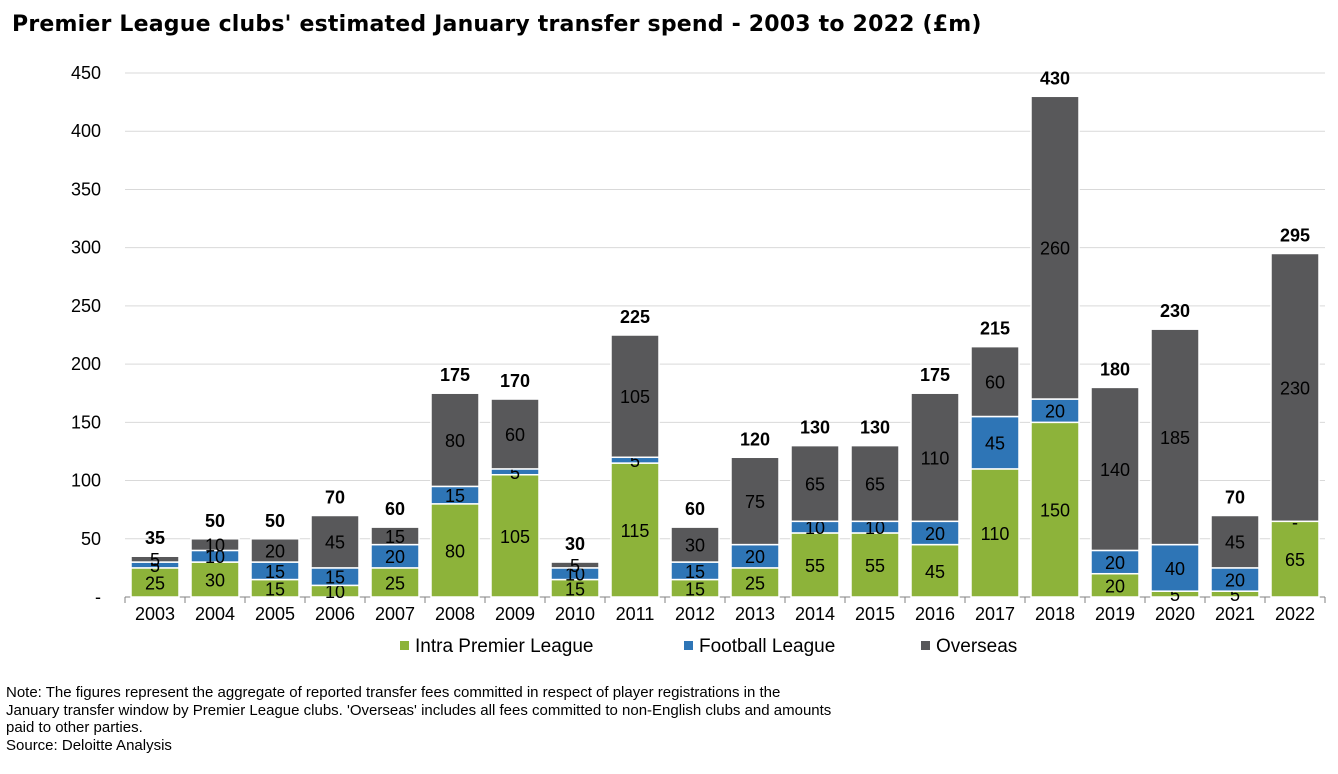  What do you see at coordinates (86, 189) in the screenshot?
I see `y-tick-label: 350` at bounding box center [86, 189].